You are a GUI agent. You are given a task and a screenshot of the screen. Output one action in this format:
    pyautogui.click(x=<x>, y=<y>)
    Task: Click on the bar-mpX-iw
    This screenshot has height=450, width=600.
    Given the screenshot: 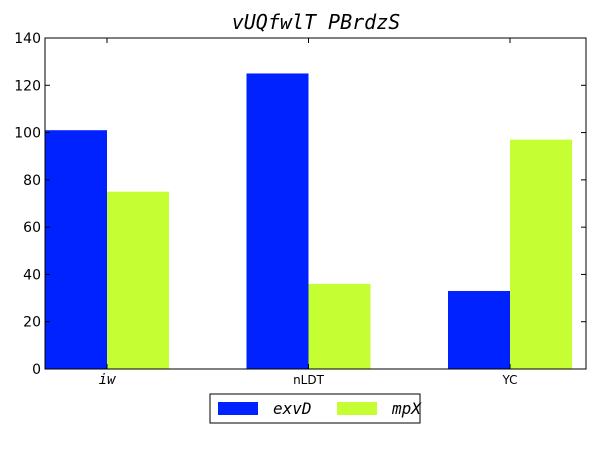 What is the action you would take?
    pyautogui.click(x=138, y=280)
    